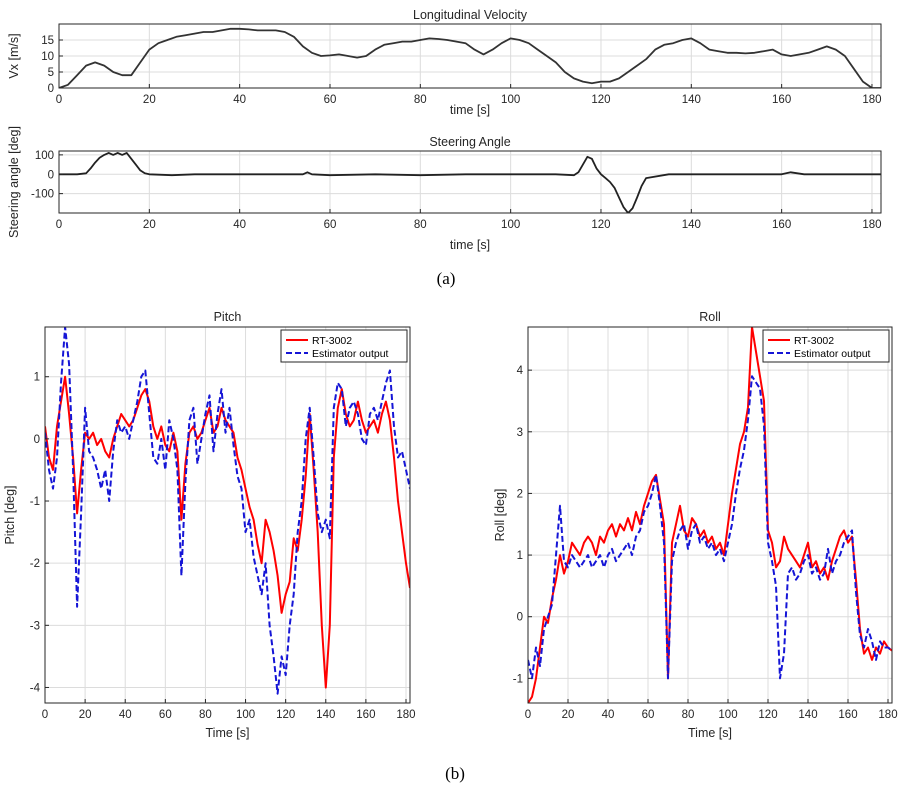  I want to click on roll-xtick-label-8: 160, so click(847, 715).